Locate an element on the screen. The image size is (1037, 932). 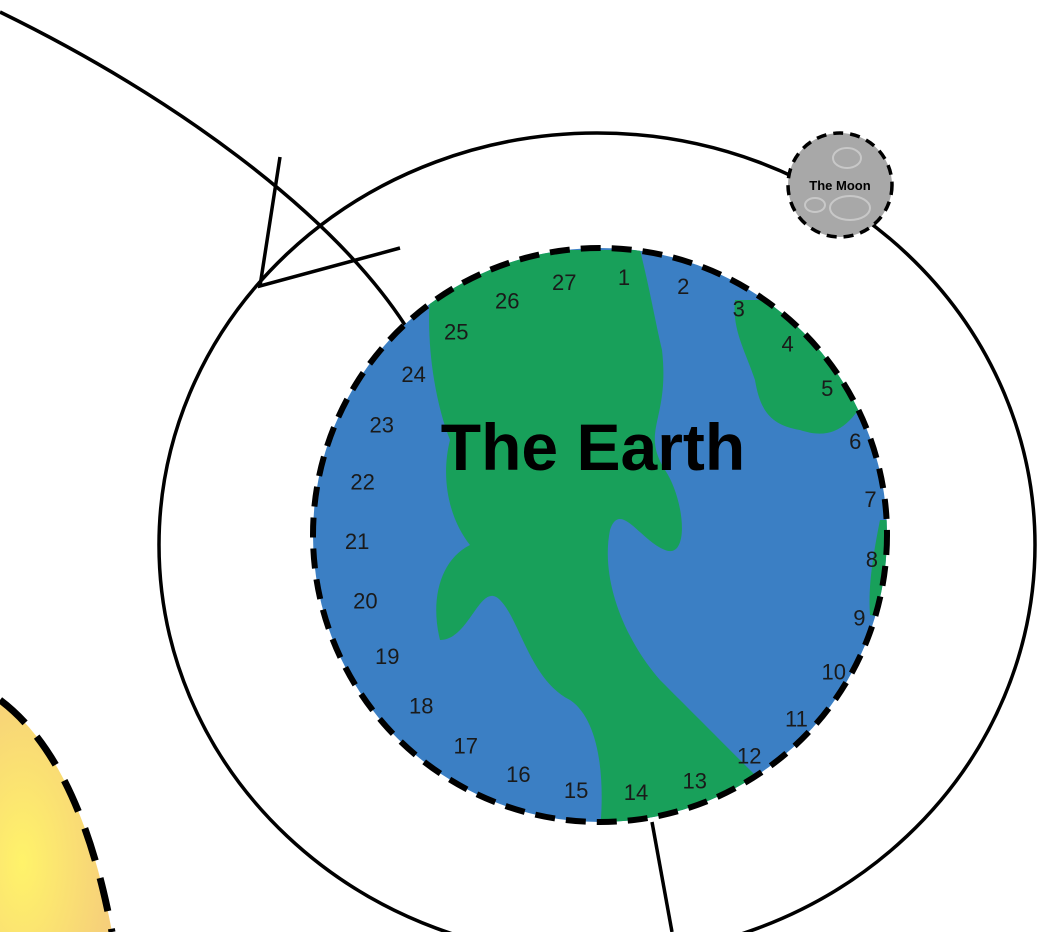
earth-day-number: 3 is located at coordinates (739, 309).